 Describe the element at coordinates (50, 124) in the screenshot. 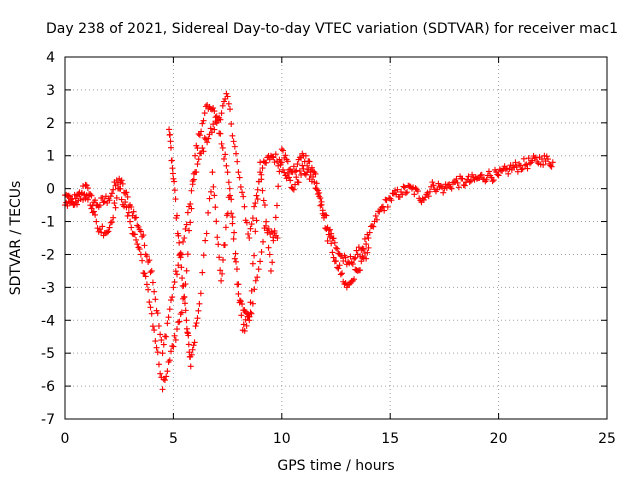

I see `y-tick-label: 2` at that location.